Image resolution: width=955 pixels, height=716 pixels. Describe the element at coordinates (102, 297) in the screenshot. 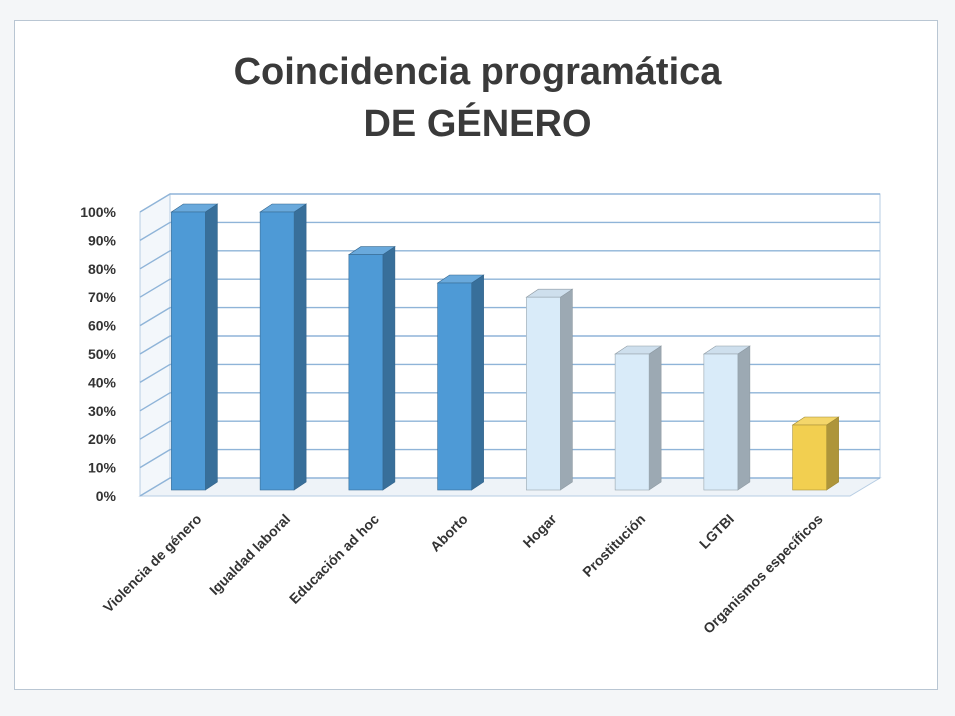

I see `y-tick-label: 70%` at that location.